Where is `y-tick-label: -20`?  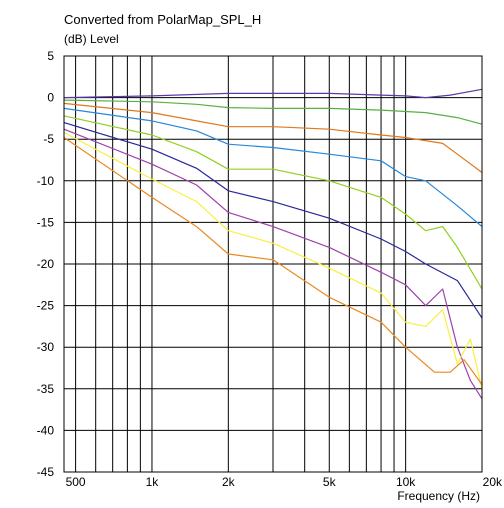
y-tick-label: -20 is located at coordinates (46, 264).